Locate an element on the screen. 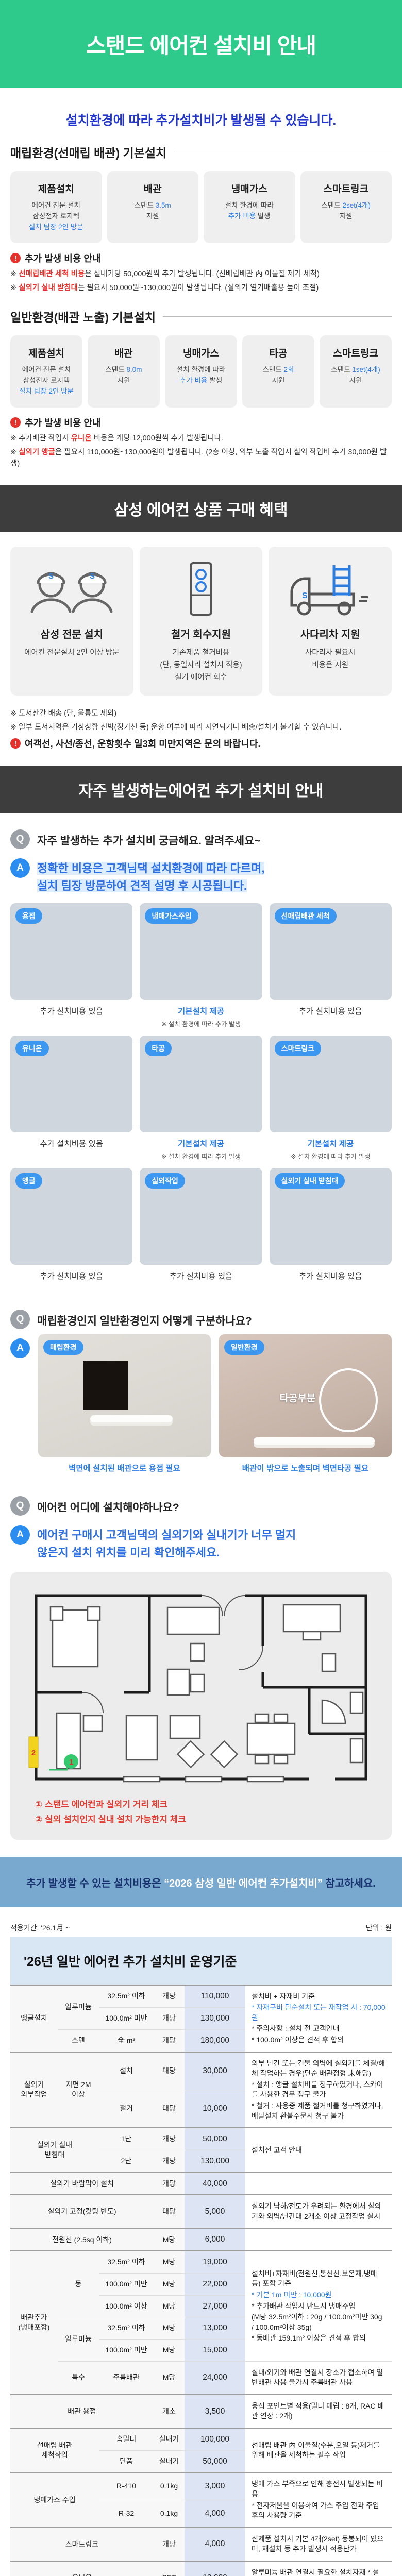  note-text-line: * 자재구비 단순설치 또는 재작업 시 : 70,000원 is located at coordinates (319, 2012).